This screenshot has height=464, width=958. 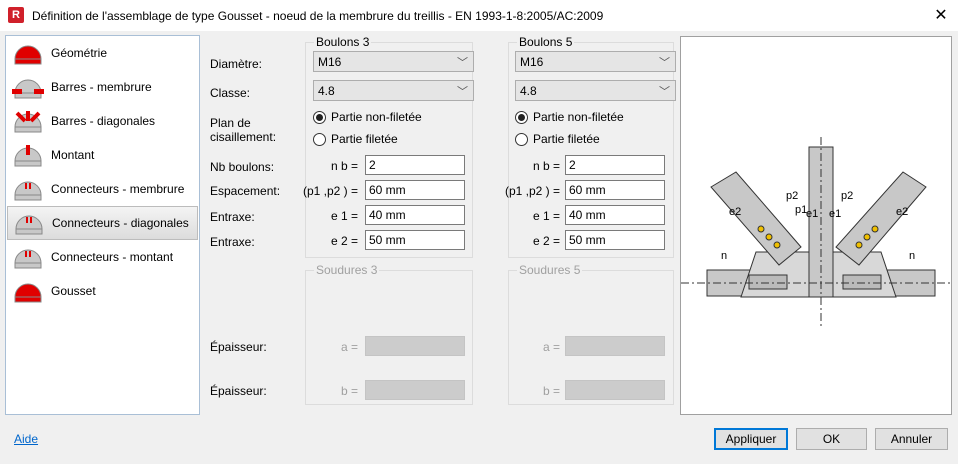 I want to click on sidebar-item-0: Géométrie, so click(x=102, y=53).